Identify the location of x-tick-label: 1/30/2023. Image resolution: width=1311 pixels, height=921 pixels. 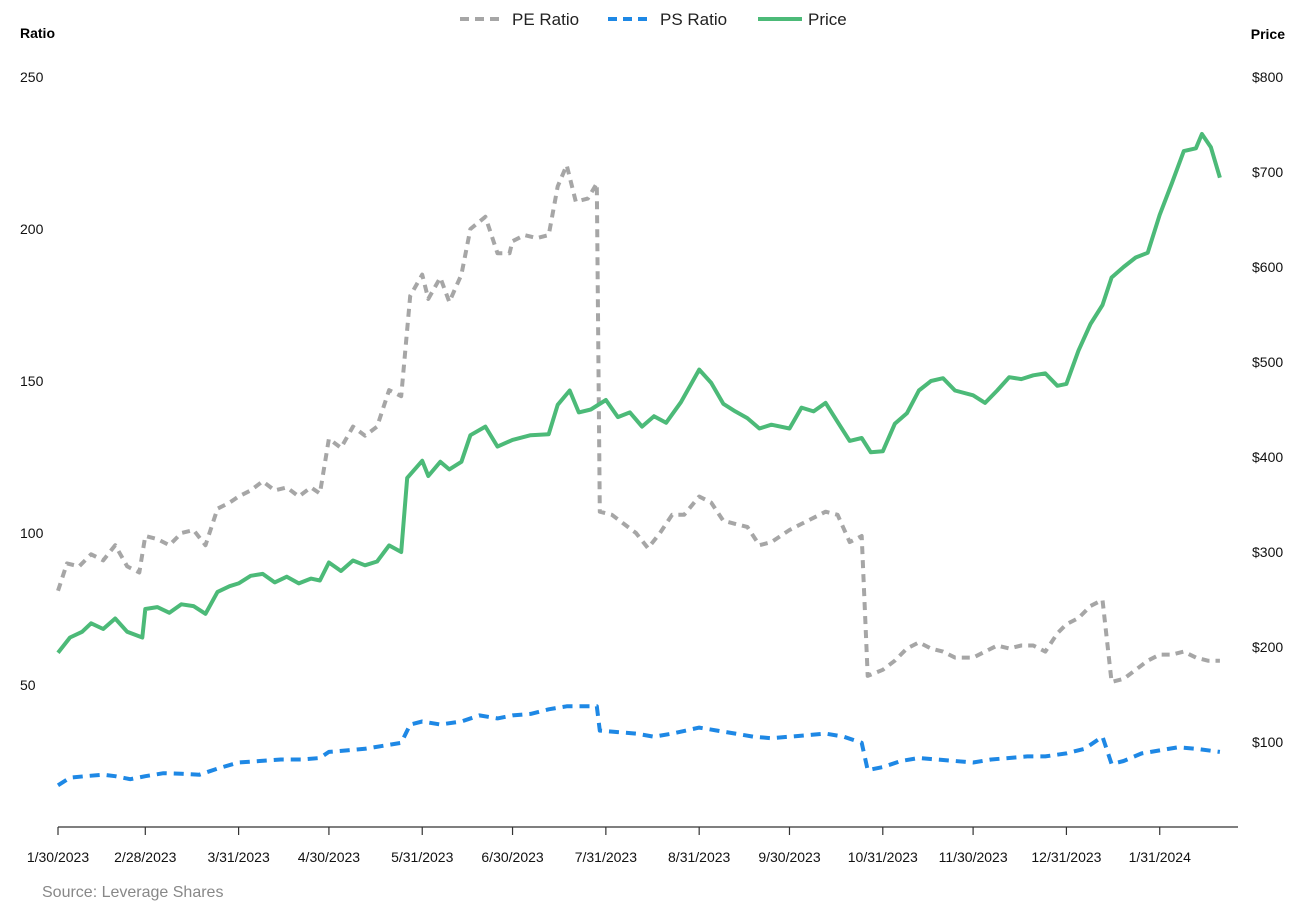
(58, 857).